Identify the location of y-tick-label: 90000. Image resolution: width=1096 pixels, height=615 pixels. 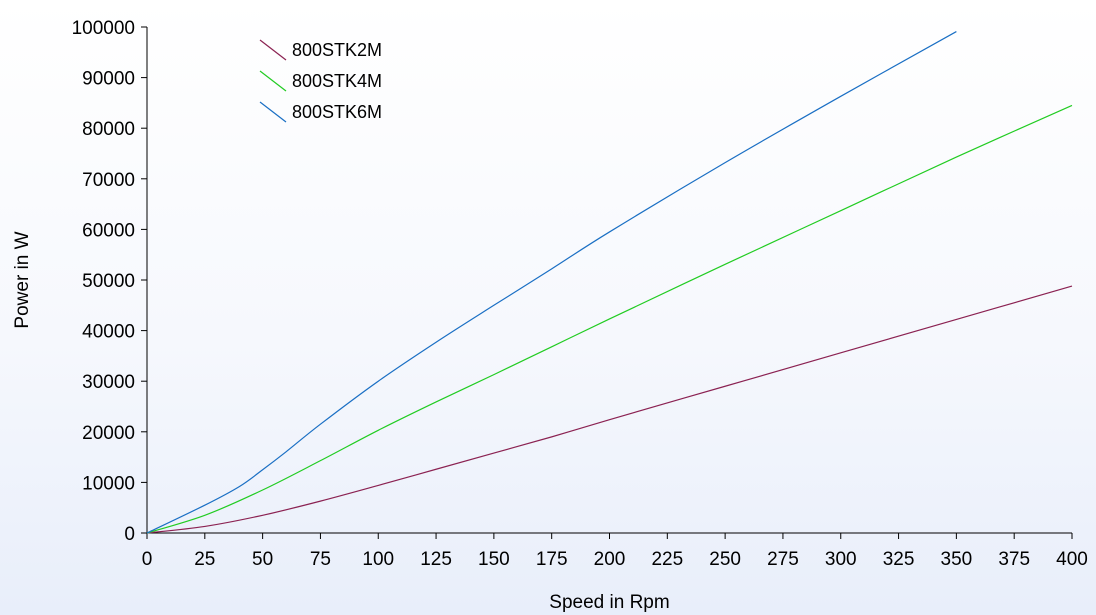
(108, 79).